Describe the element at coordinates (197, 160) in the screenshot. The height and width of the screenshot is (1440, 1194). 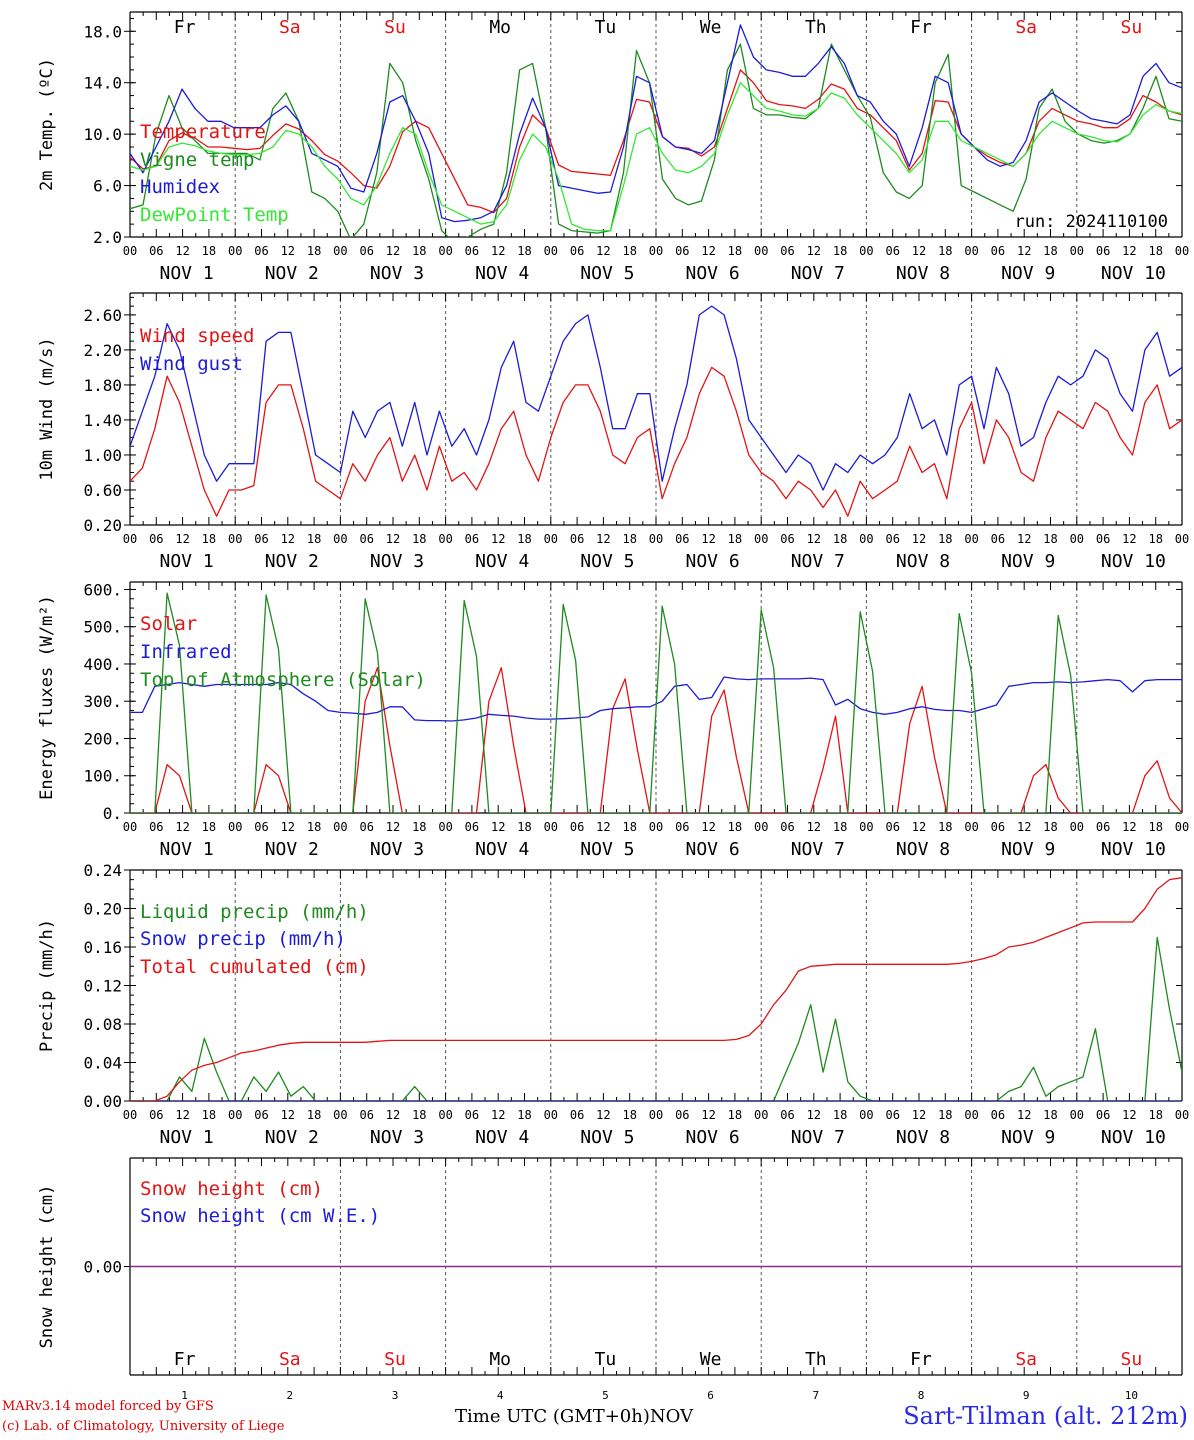
I see `legend-entry: Vigne temp` at that location.